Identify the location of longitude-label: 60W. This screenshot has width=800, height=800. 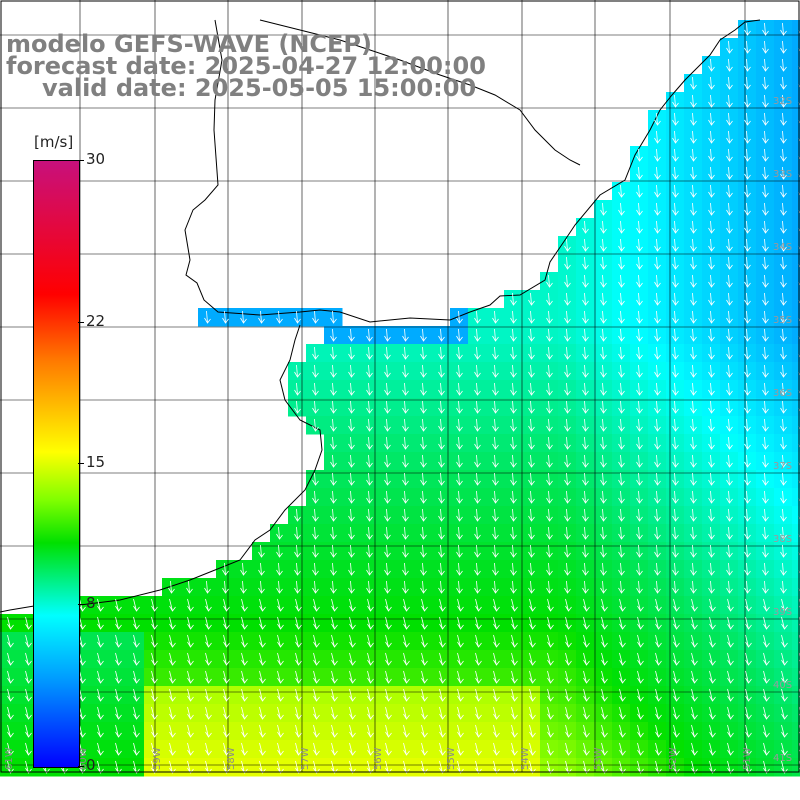
(83, 758).